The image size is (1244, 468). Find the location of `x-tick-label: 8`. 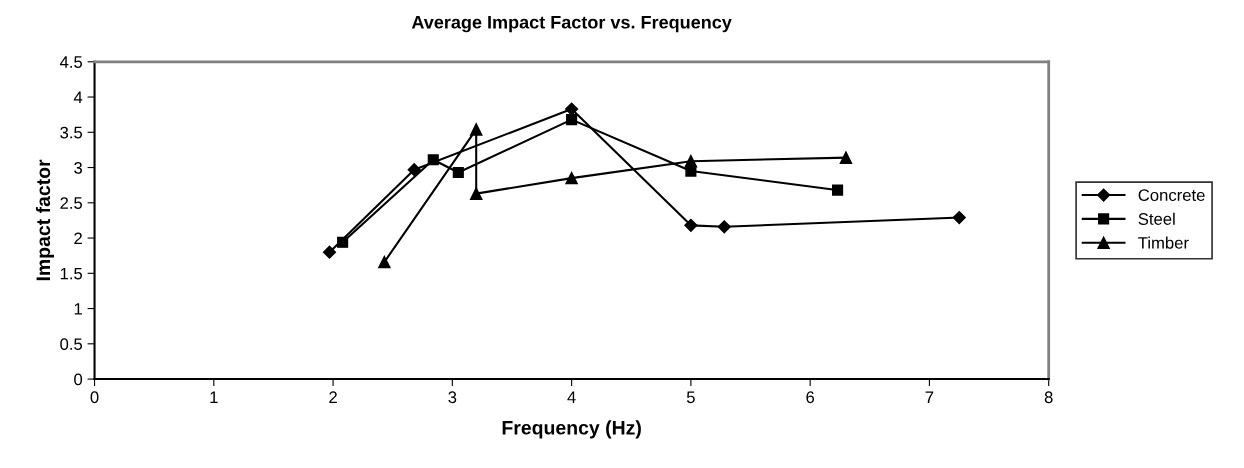

x-tick-label: 8 is located at coordinates (1048, 397).